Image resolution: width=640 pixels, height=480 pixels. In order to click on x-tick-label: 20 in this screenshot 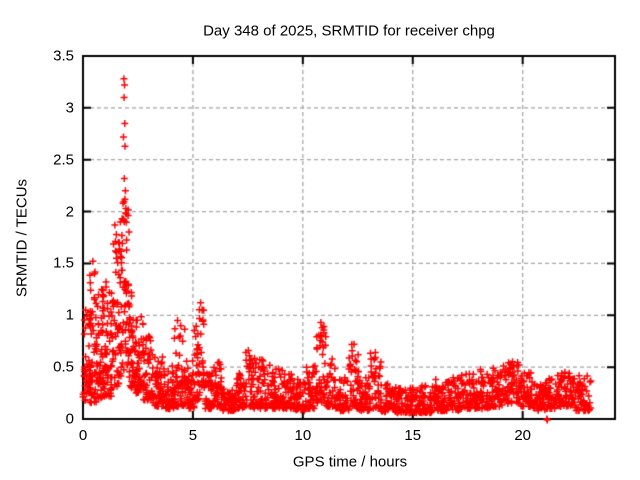, I will do `click(522, 435)`.